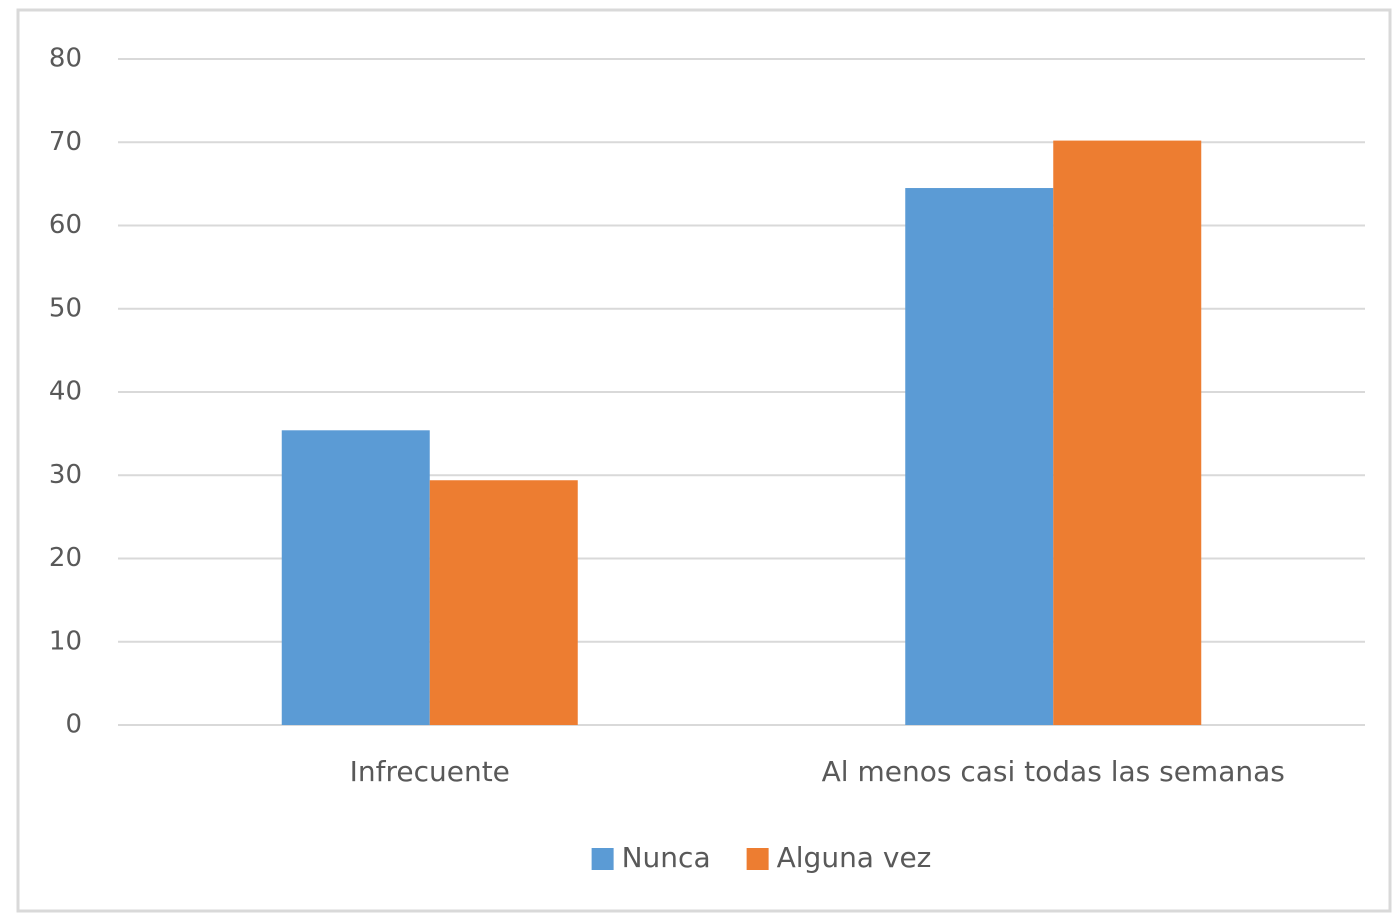  Describe the element at coordinates (65, 558) in the screenshot. I see `y-tick-label: 20` at that location.